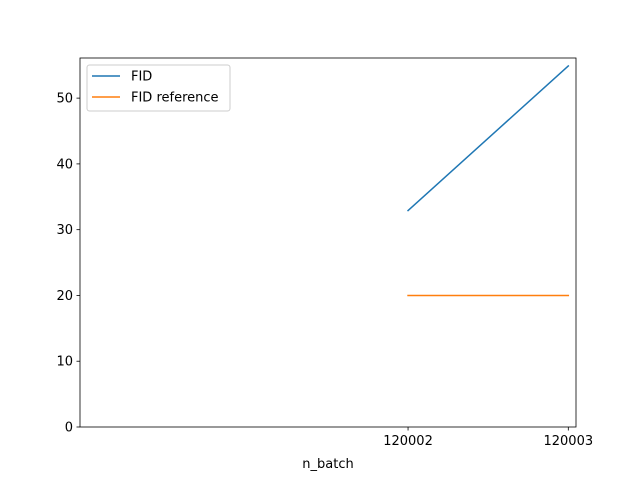 This screenshot has width=640, height=480. I want to click on y-tick-label: 10, so click(64, 362).